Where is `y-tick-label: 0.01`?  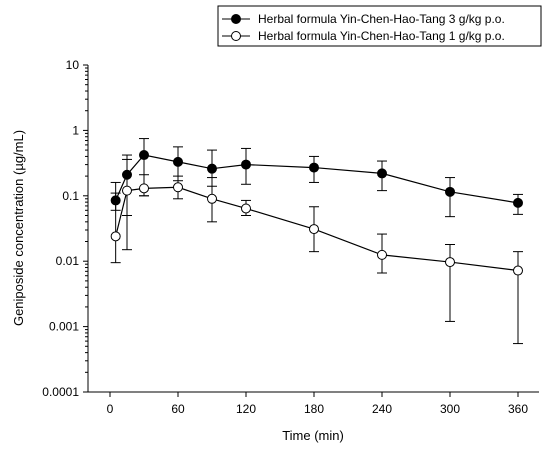 y-tick-label: 0.01 is located at coordinates (68, 261).